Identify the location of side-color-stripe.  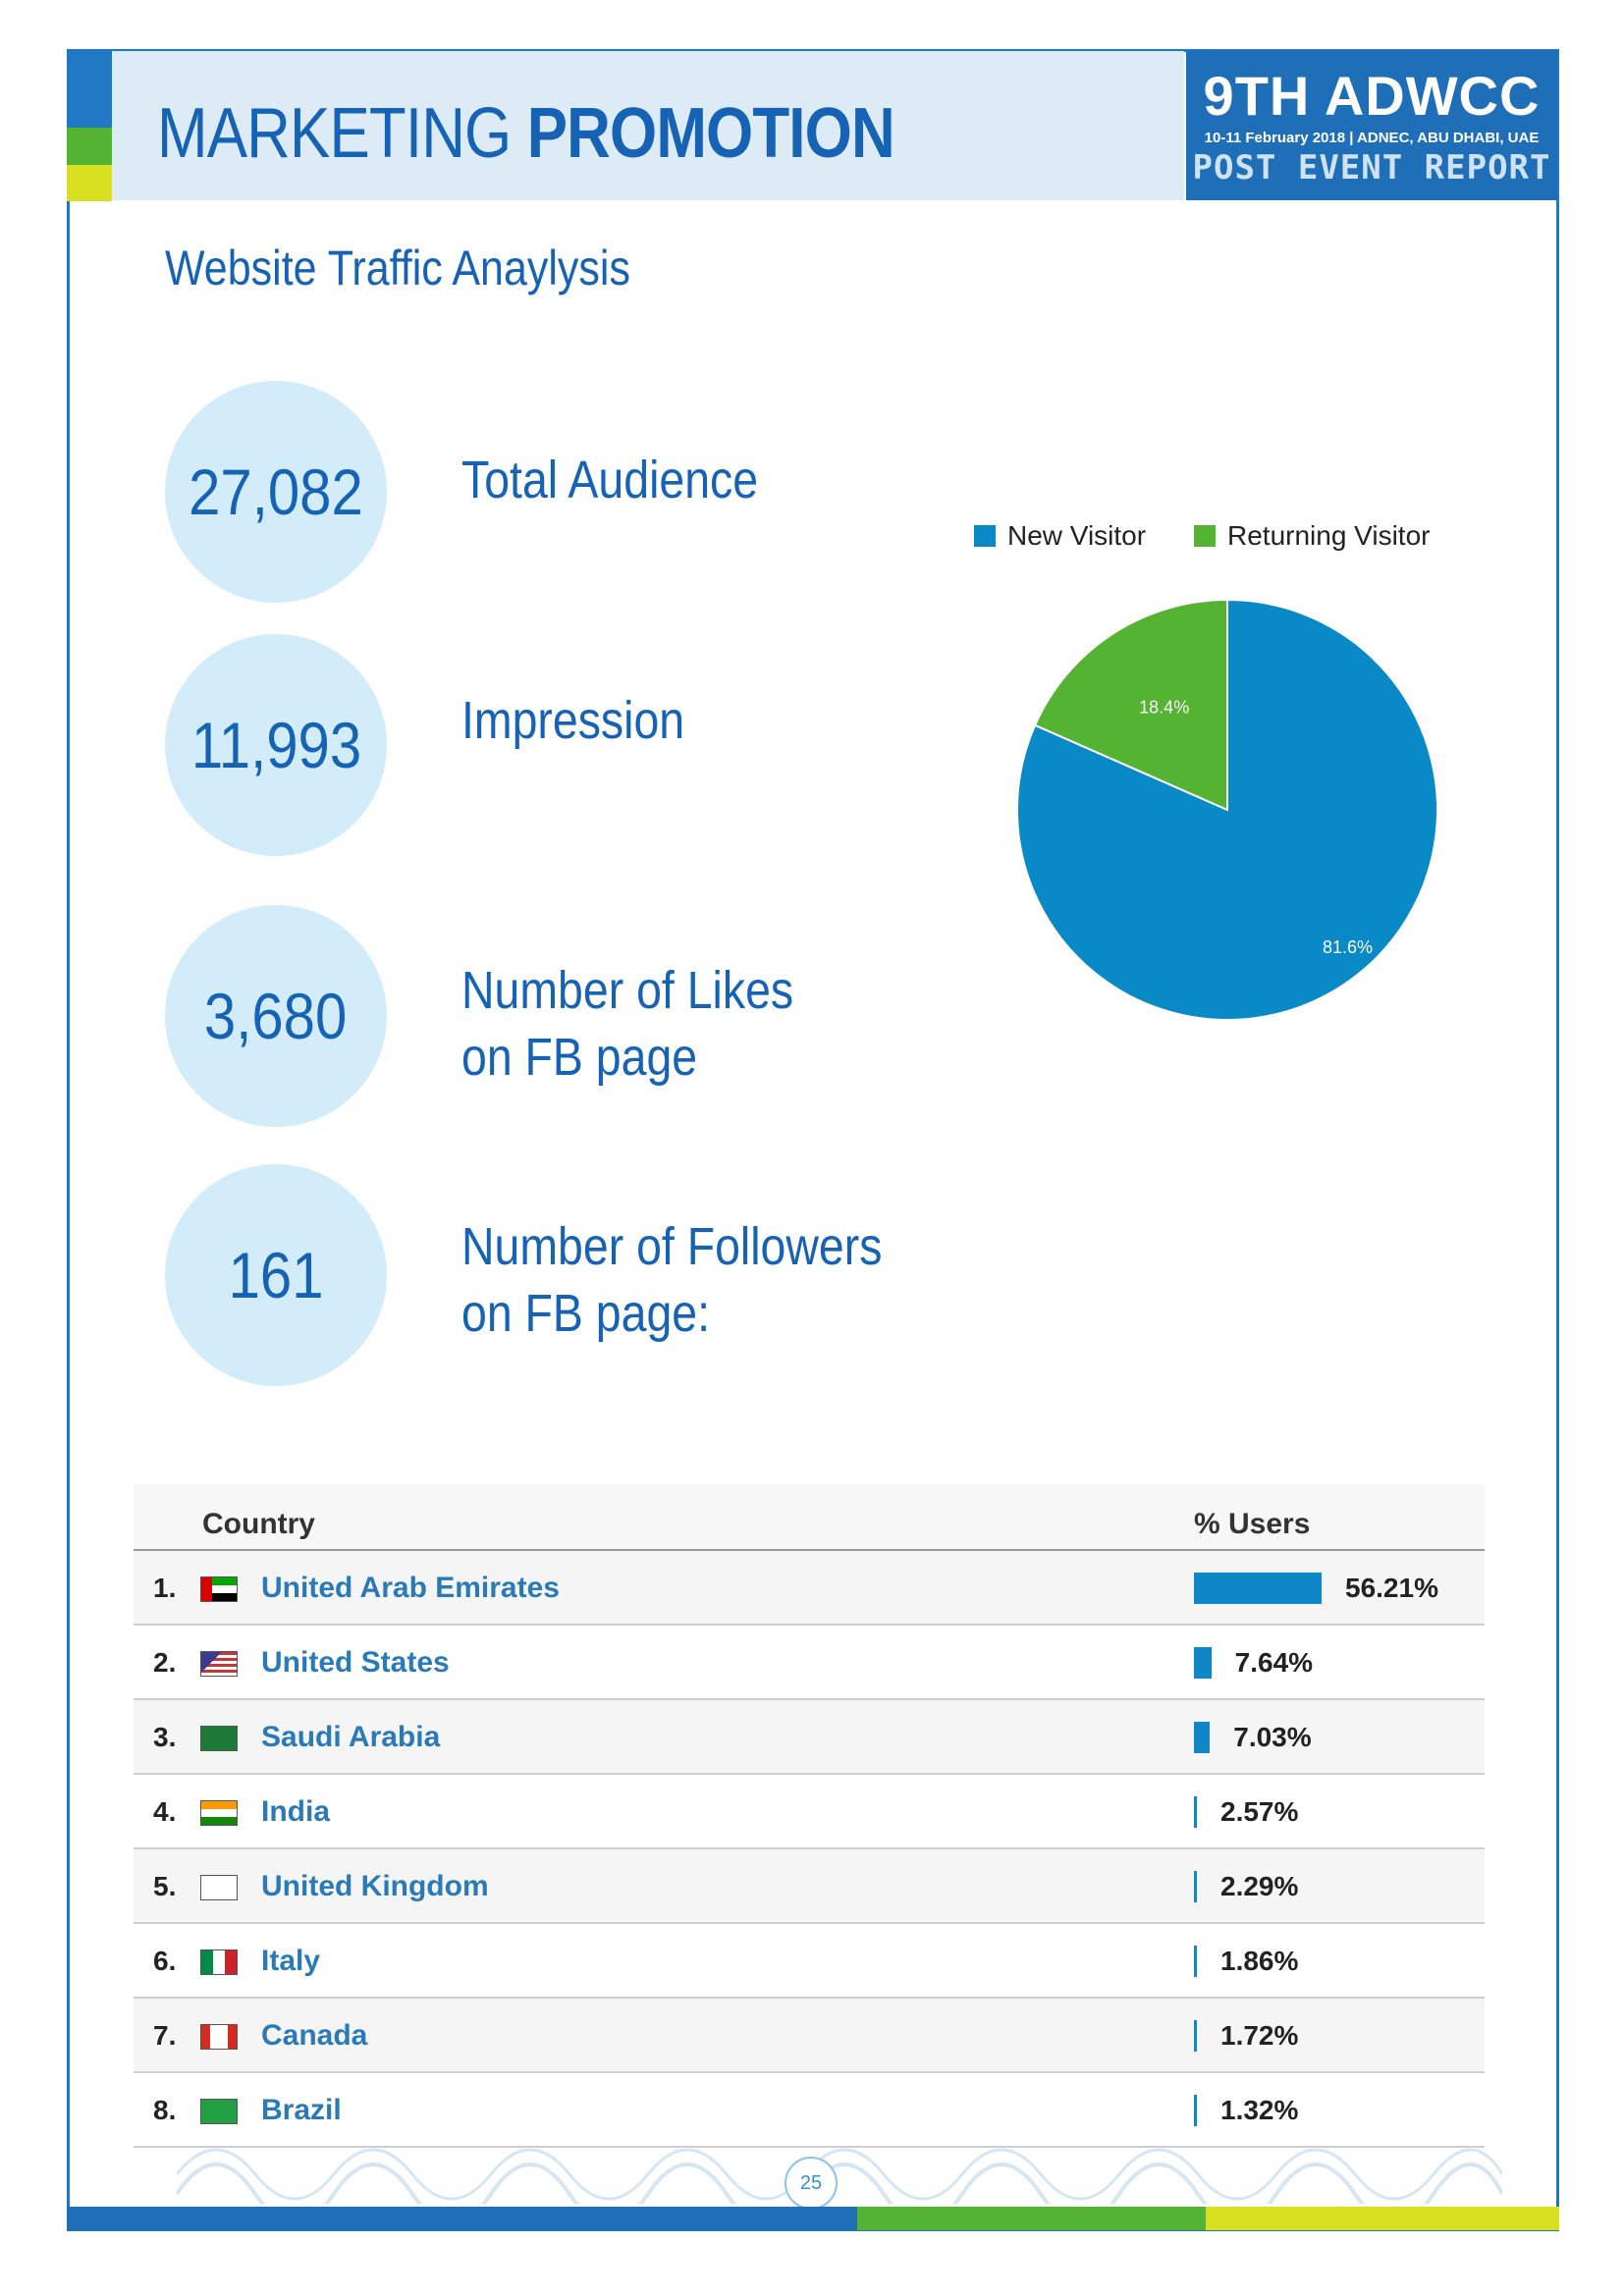
(89, 125).